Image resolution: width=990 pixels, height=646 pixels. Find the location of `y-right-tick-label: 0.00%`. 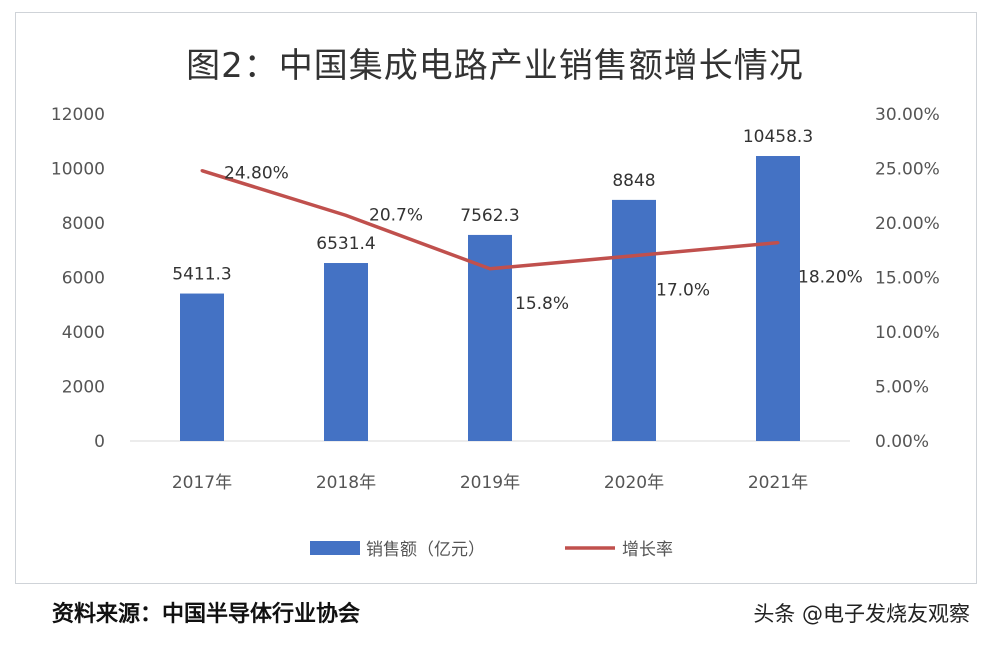

y-right-tick-label: 0.00% is located at coordinates (902, 442).